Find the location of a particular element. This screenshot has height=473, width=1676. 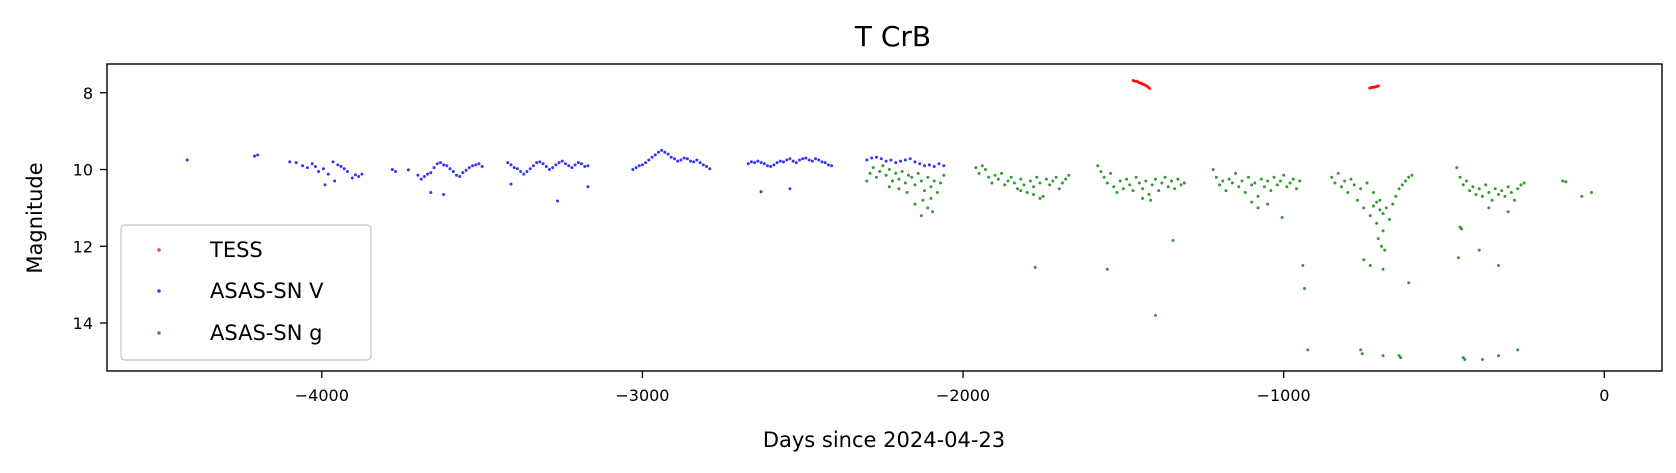

x-tick-label: −2000 is located at coordinates (963, 395).